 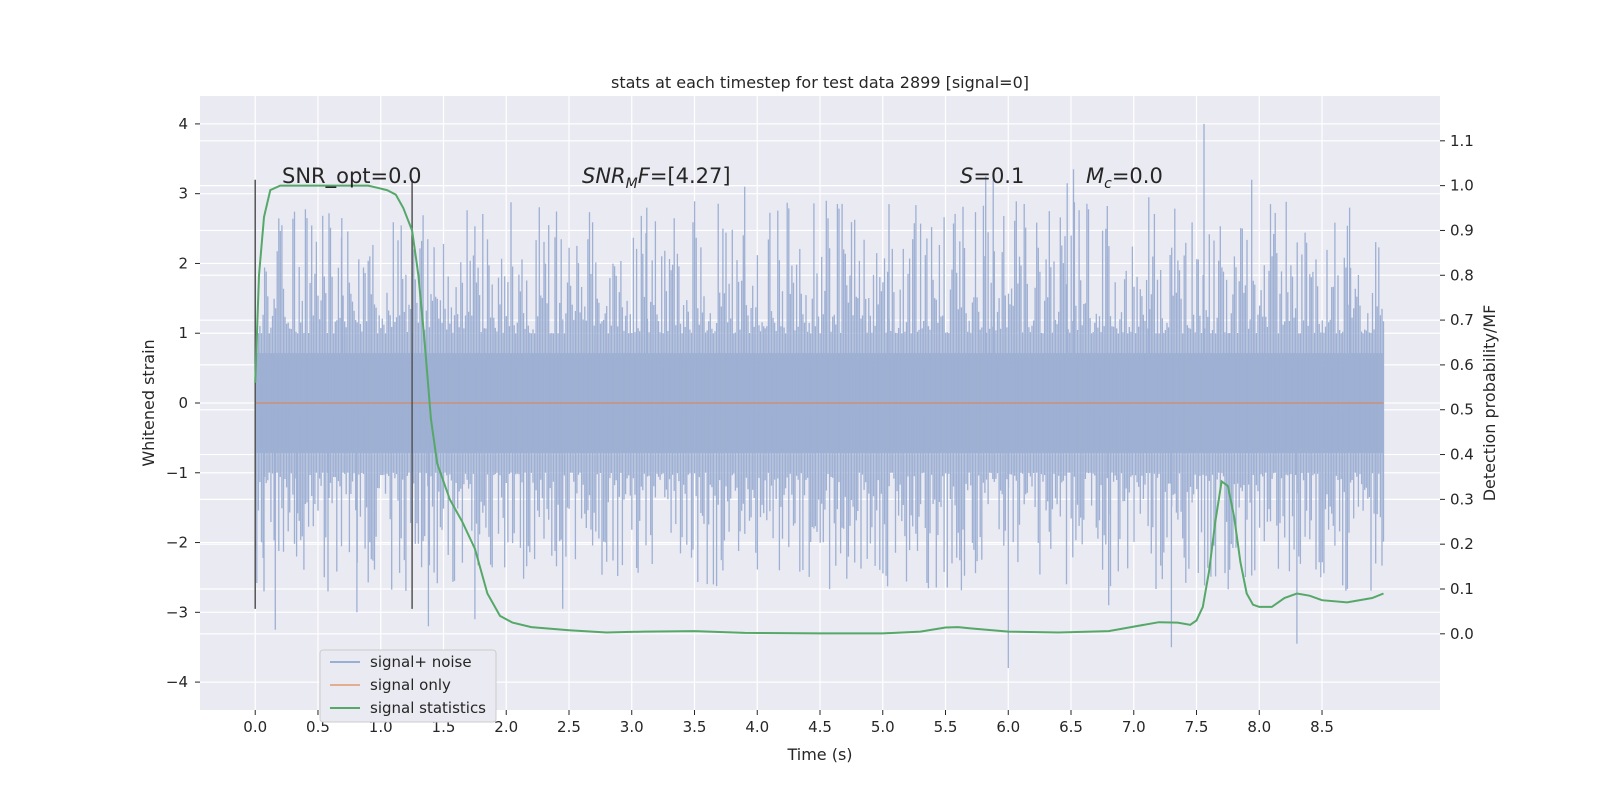 What do you see at coordinates (1134, 727) in the screenshot?
I see `x-tick-label: 7.0` at bounding box center [1134, 727].